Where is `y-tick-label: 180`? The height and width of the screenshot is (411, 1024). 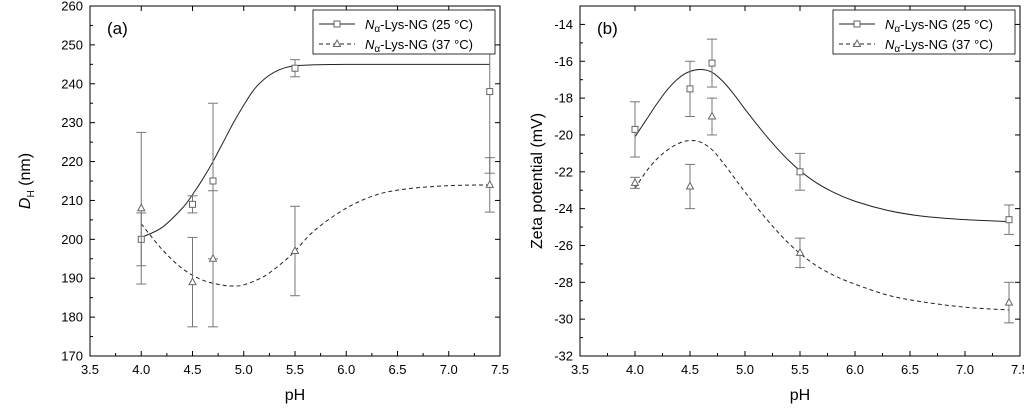
y-tick-label: 180 is located at coordinates (72, 317).